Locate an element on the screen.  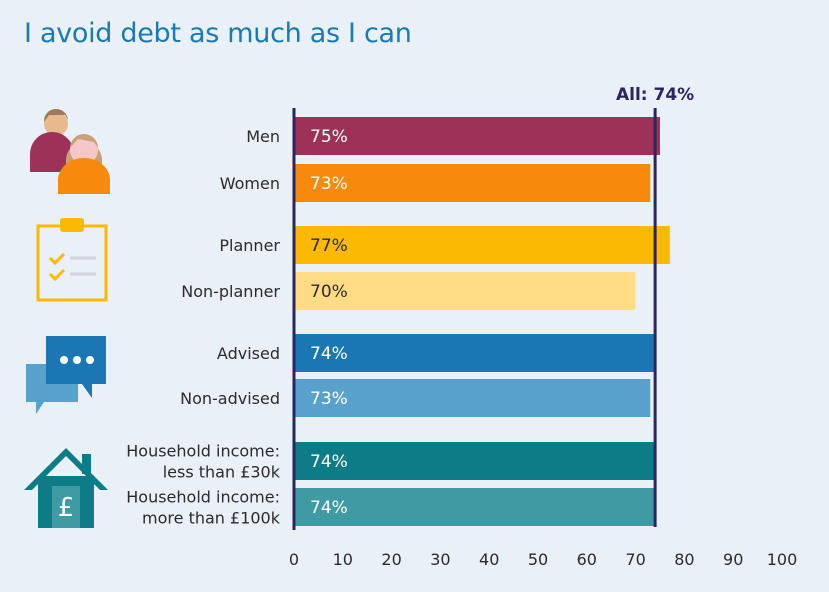
category-label-5: Non-advised is located at coordinates (230, 398).